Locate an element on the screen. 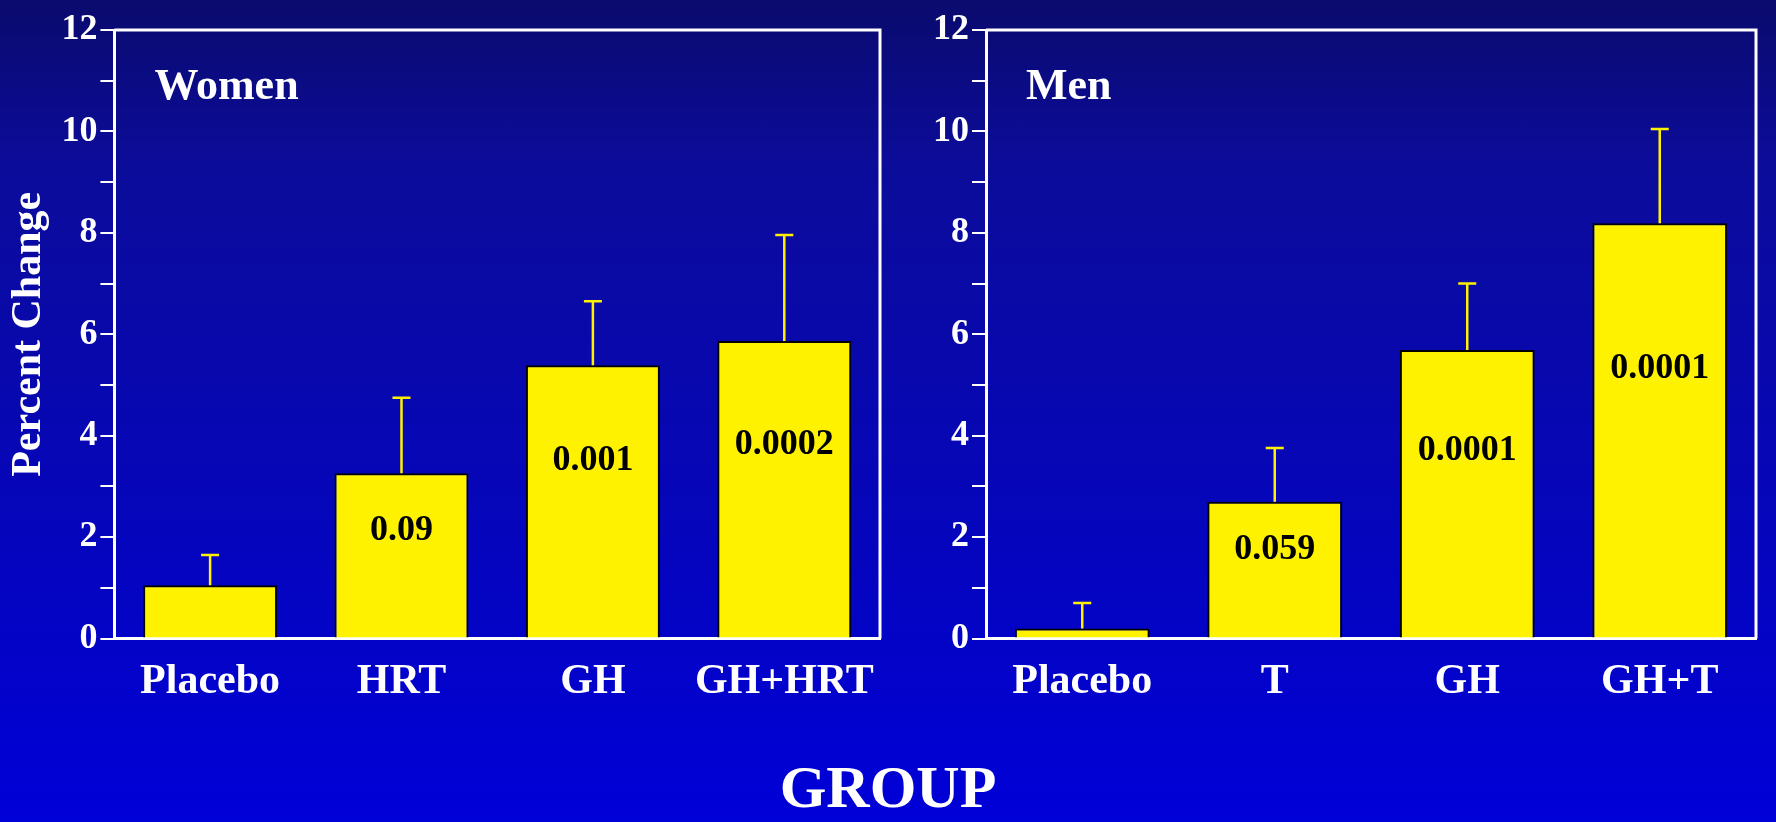 This screenshot has height=822, width=1776. annotation: 0.001 is located at coordinates (593, 458).